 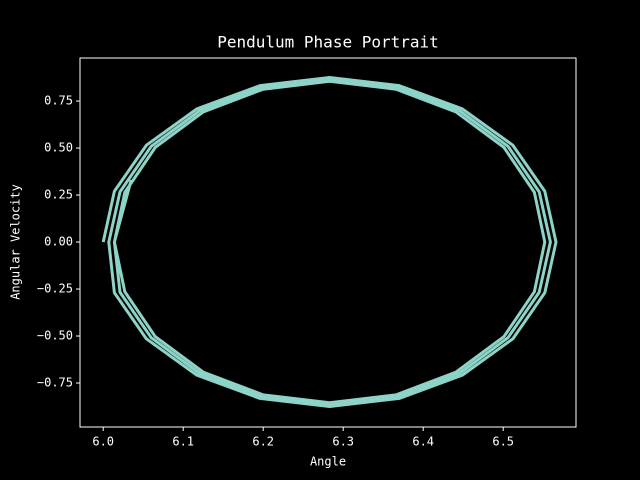 What do you see at coordinates (55, 289) in the screenshot?
I see `y-tick-label: −0.25` at bounding box center [55, 289].